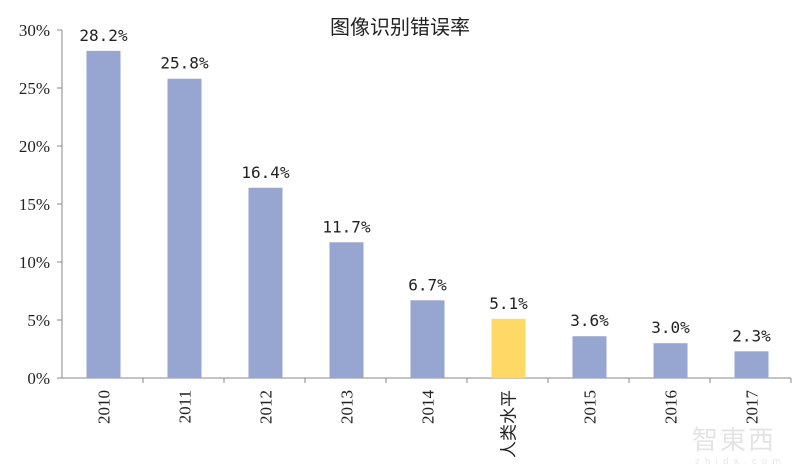 The height and width of the screenshot is (471, 800). Describe the element at coordinates (34, 146) in the screenshot. I see `y-tick-label: 20%` at that location.